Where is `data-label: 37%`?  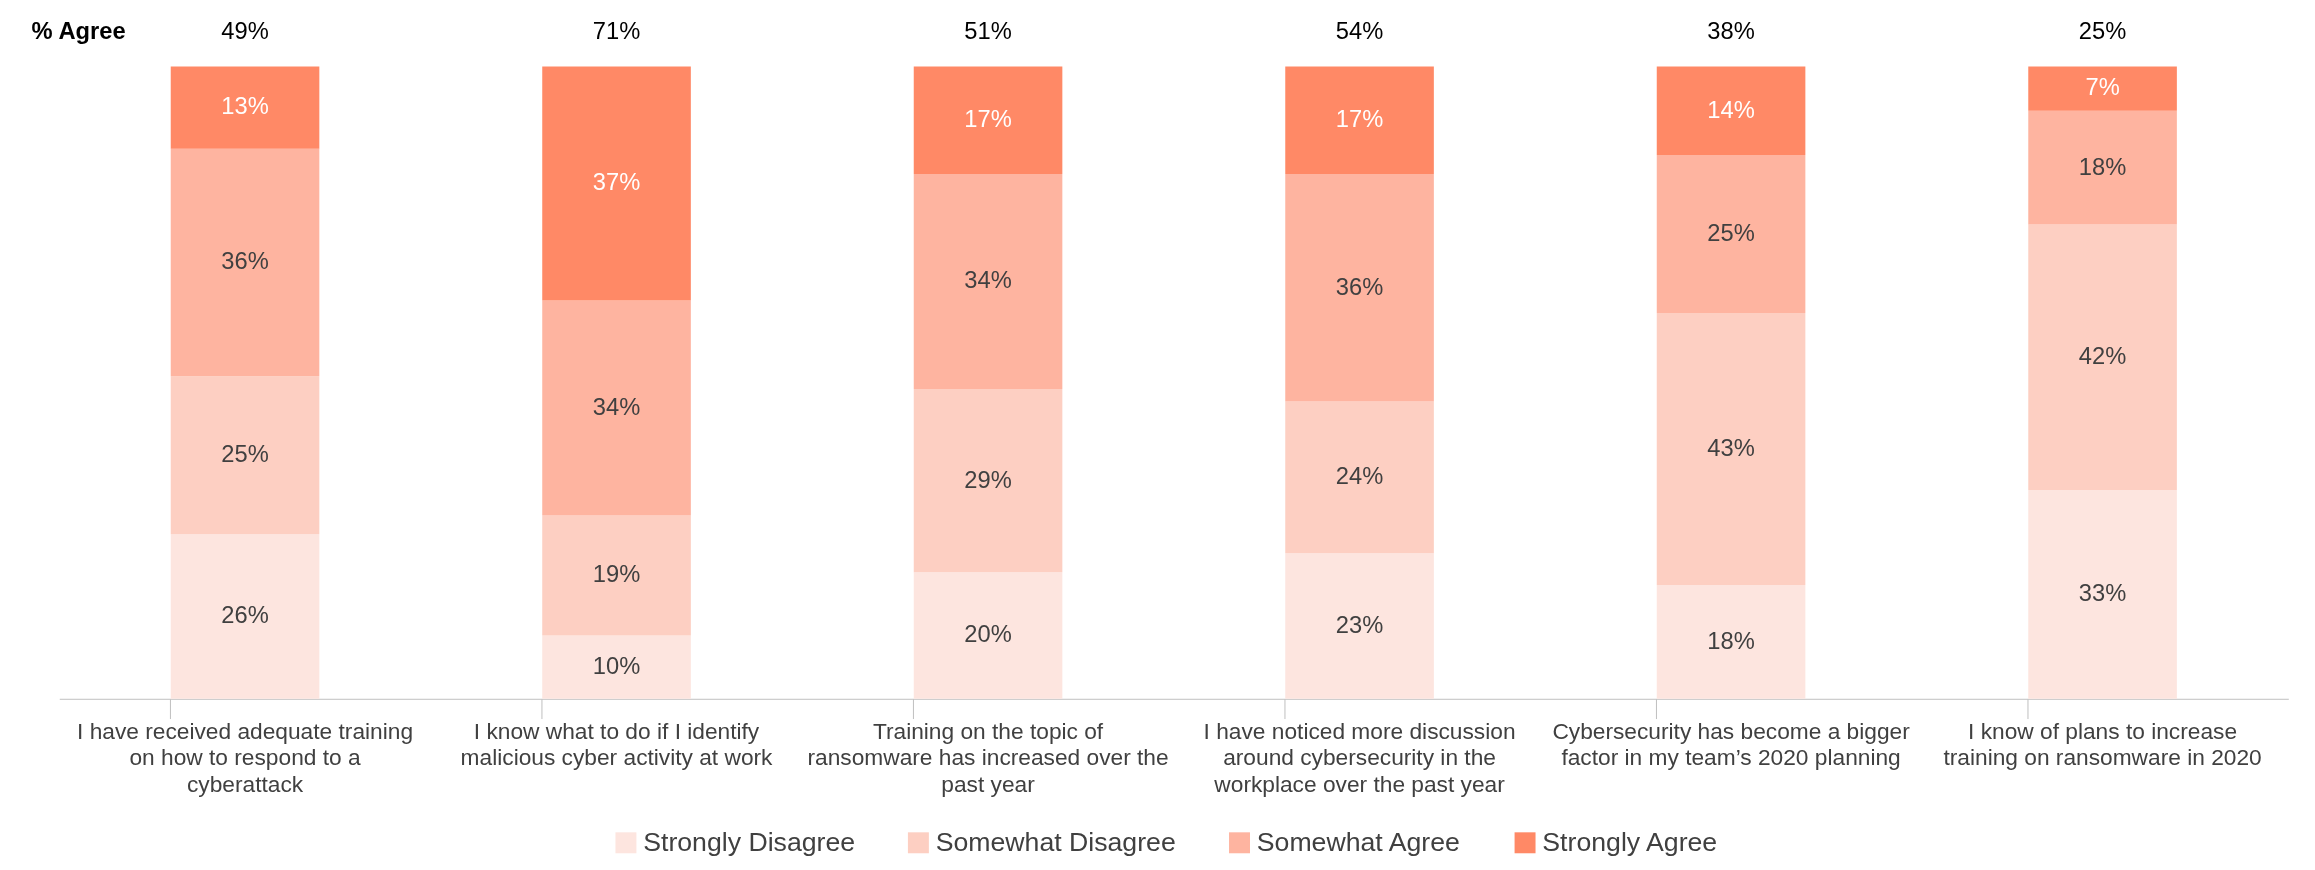 data-label: 37% is located at coordinates (616, 182).